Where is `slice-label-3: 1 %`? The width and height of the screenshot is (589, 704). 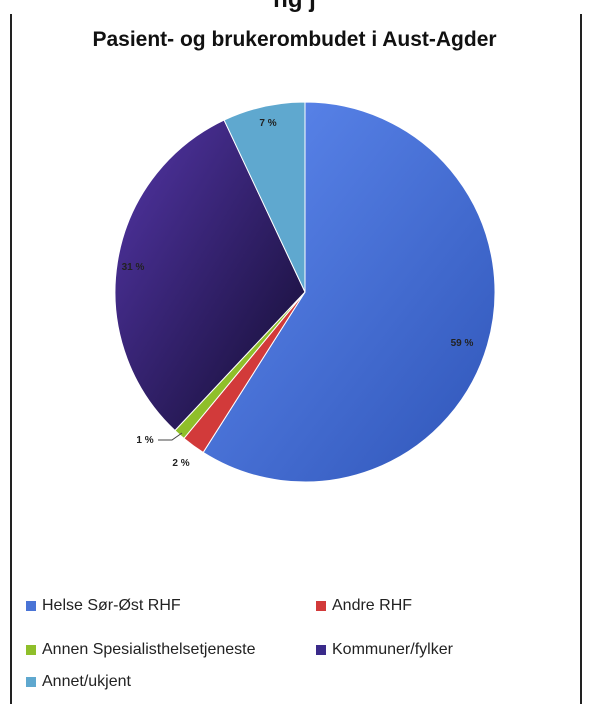 slice-label-3: 1 % is located at coordinates (144, 440).